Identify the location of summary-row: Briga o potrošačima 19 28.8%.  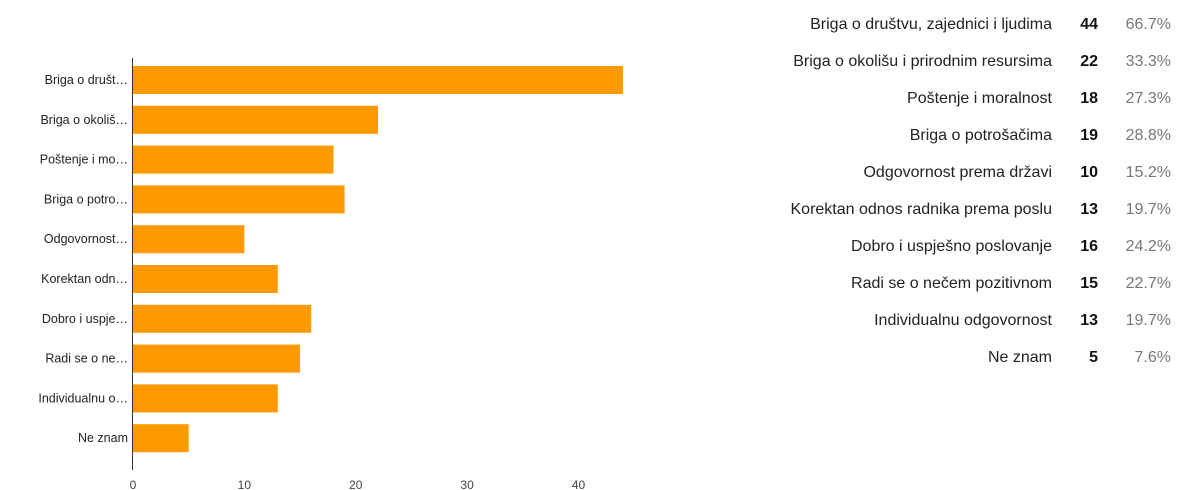
(935, 135).